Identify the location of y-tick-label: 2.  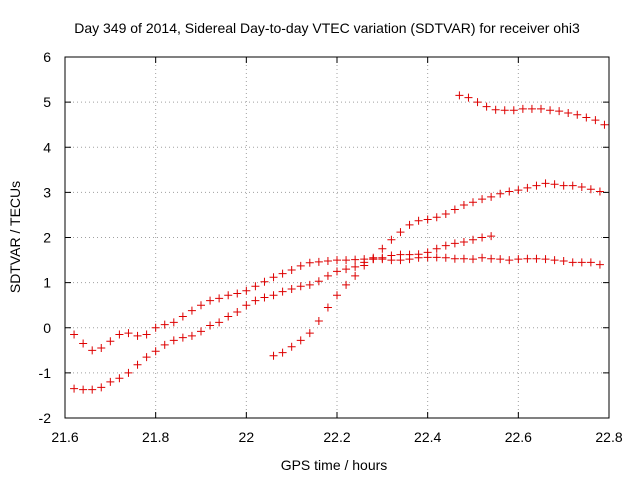
(47, 238).